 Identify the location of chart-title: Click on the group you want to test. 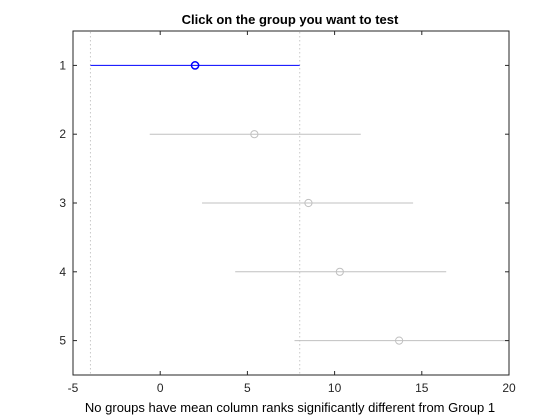
(290, 19).